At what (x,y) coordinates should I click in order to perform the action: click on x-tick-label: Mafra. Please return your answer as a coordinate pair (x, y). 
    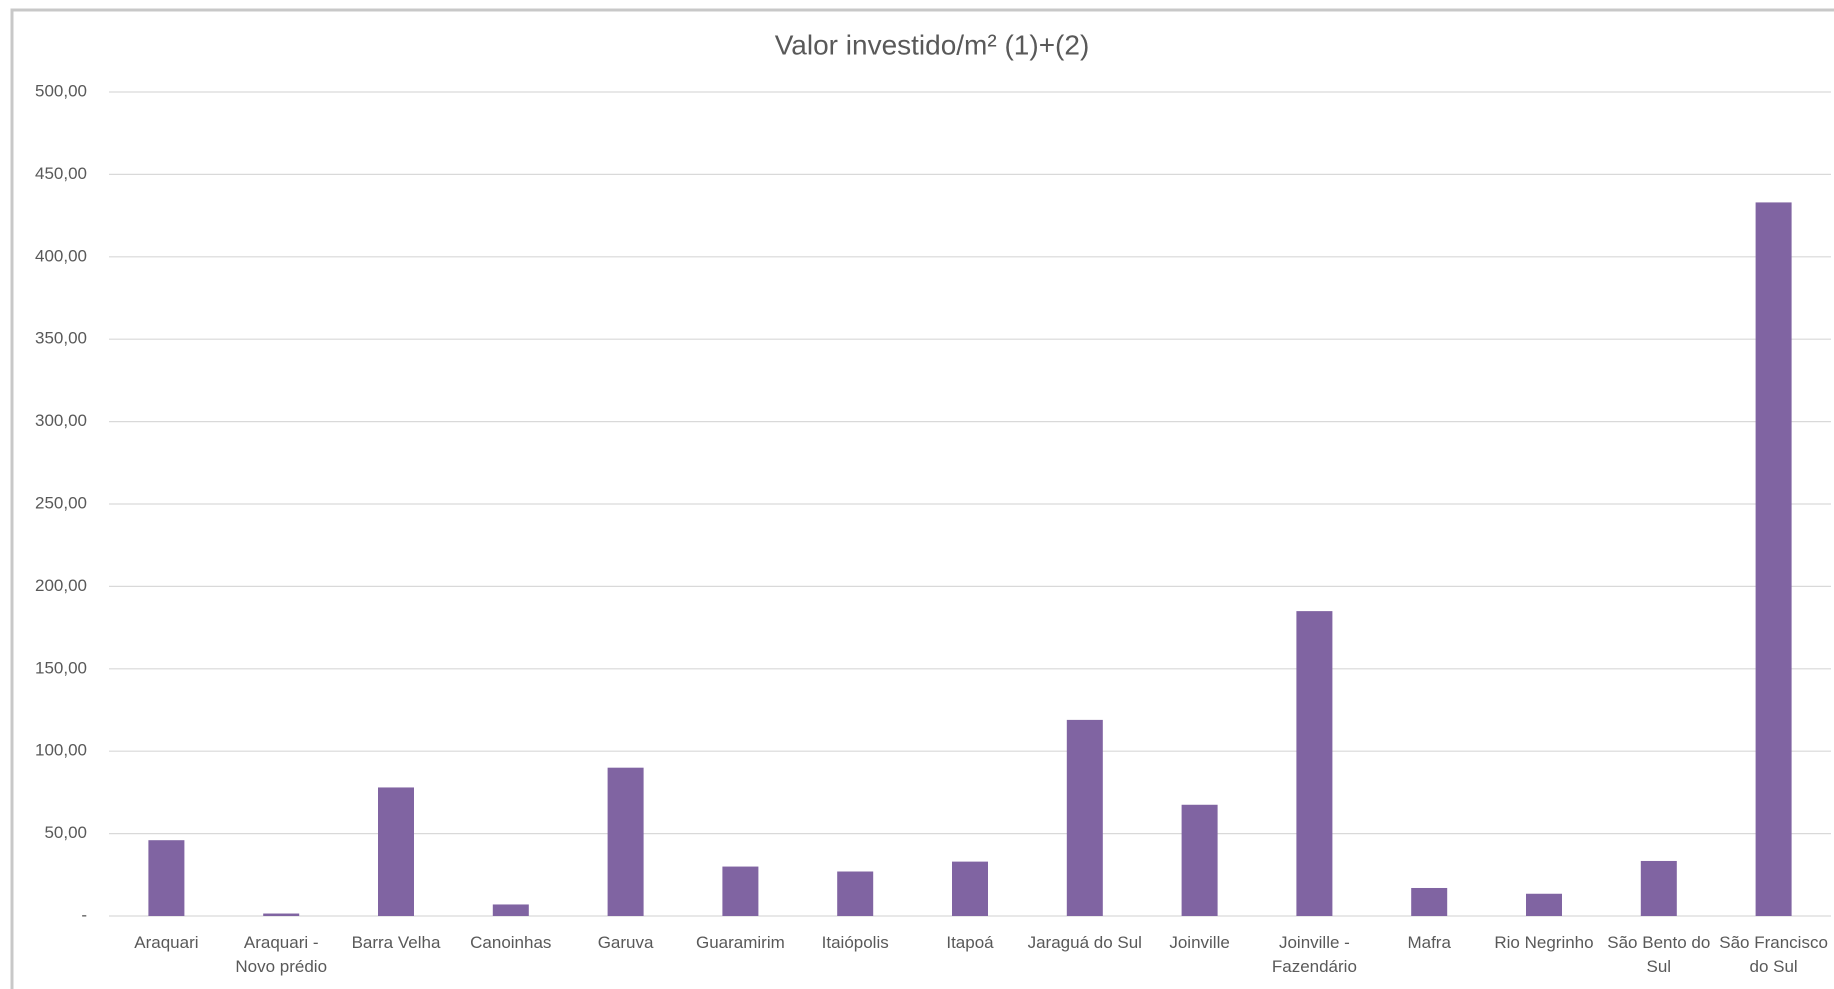
    Looking at the image, I should click on (1429, 942).